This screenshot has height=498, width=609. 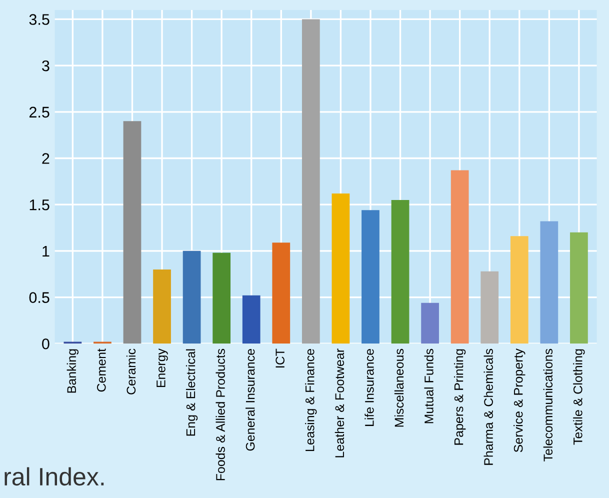 What do you see at coordinates (72, 371) in the screenshot?
I see `x-tick-label: Banking` at bounding box center [72, 371].